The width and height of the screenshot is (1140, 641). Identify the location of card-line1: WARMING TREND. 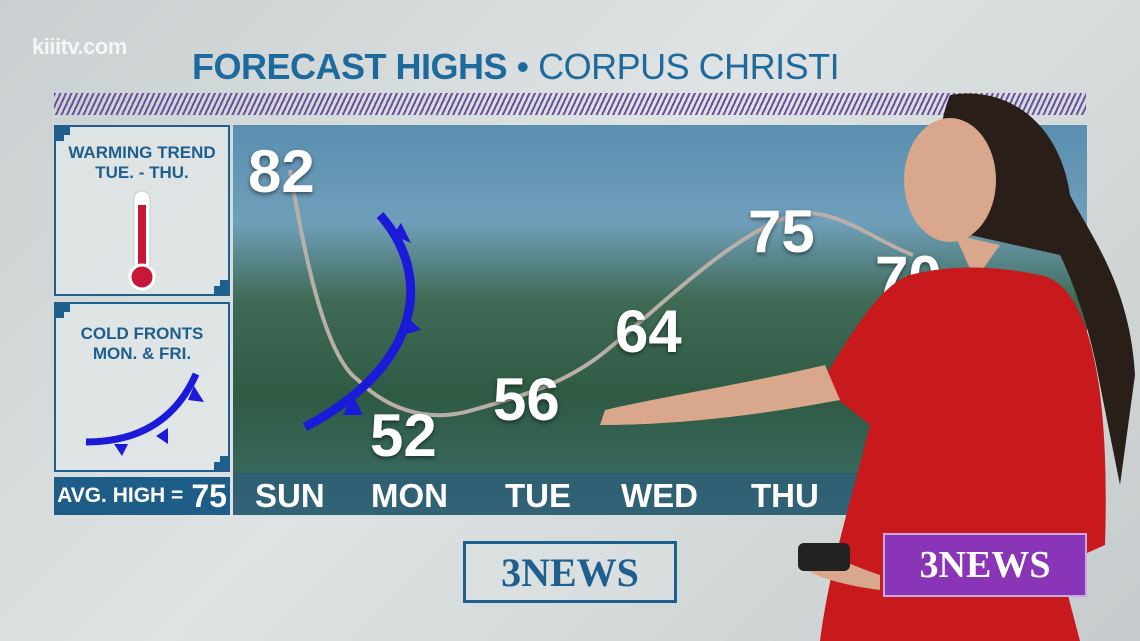
(142, 152).